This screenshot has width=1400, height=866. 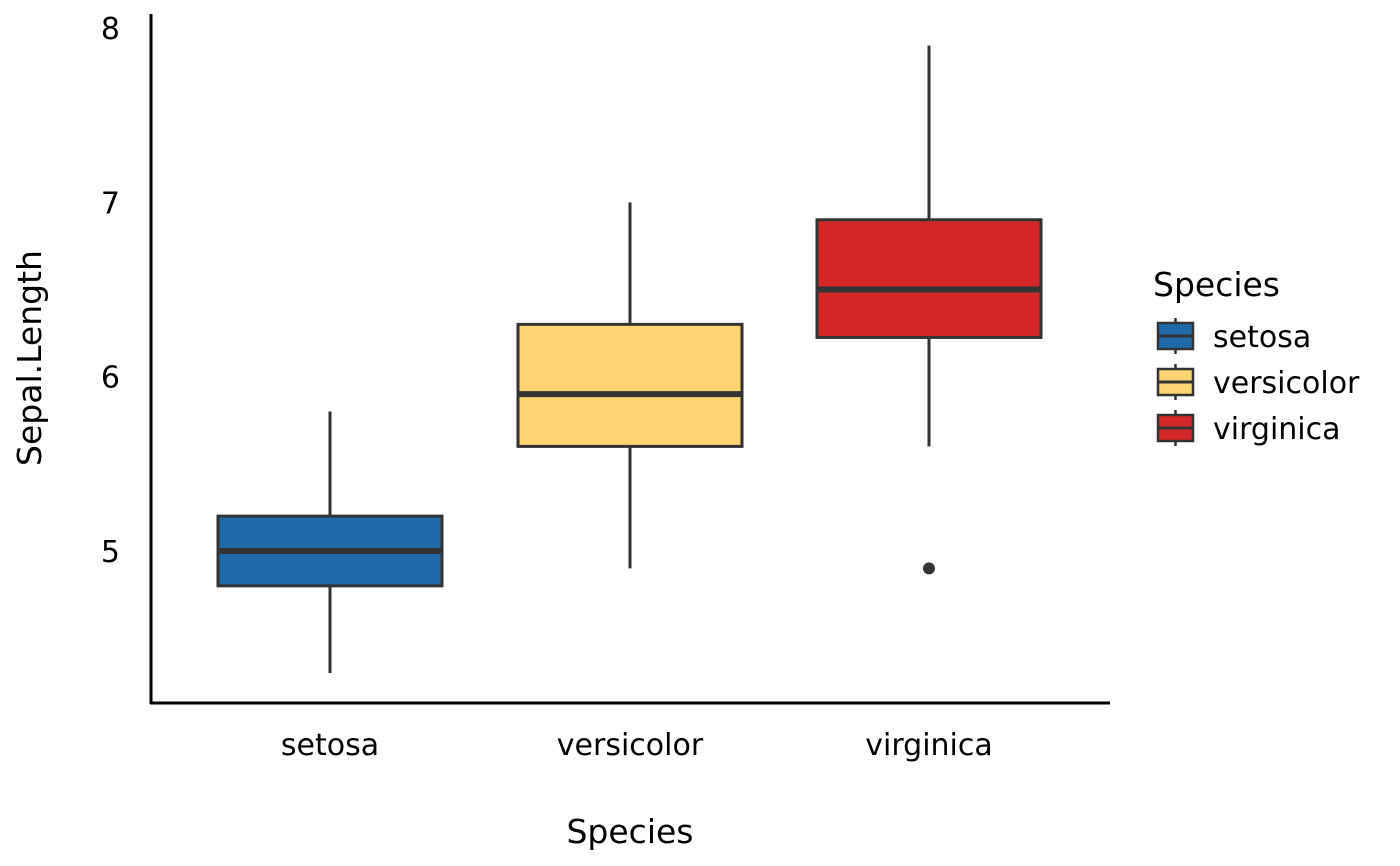 I want to click on x-tick-label: versicolor, so click(x=630, y=745).